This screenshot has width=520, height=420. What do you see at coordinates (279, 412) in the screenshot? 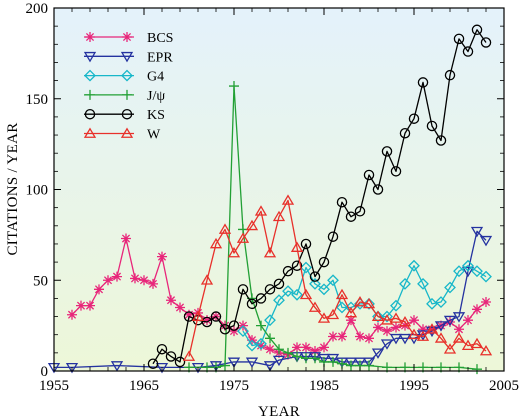
I see `x-axis-title: YEAR` at bounding box center [279, 412].